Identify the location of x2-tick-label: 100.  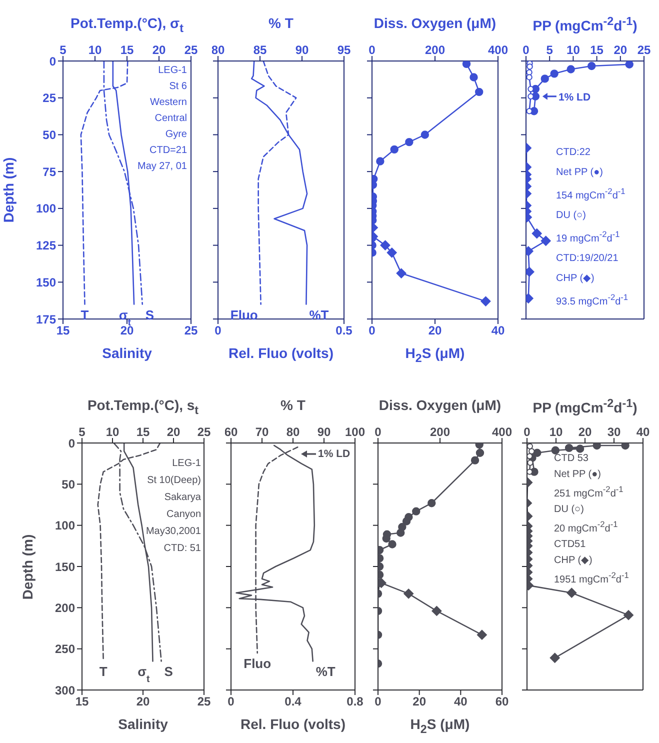
(355, 432).